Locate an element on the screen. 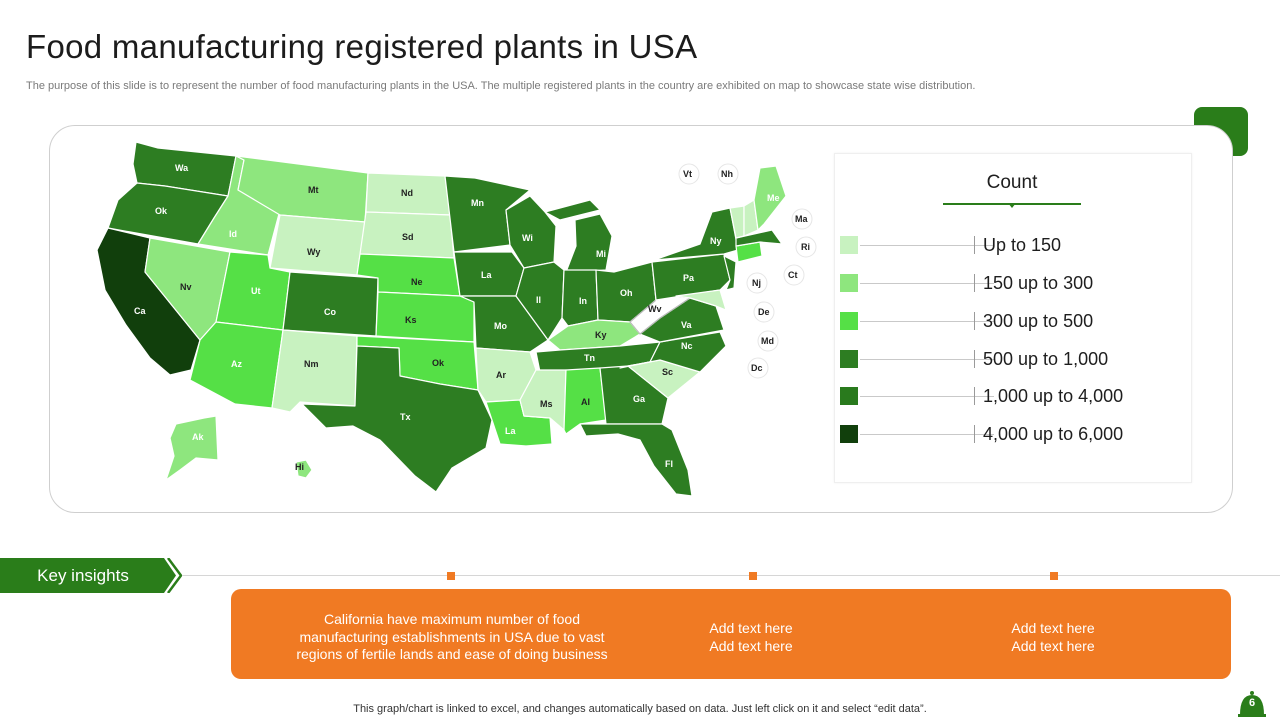 The height and width of the screenshot is (720, 1280). callout-de: De is located at coordinates (764, 312).